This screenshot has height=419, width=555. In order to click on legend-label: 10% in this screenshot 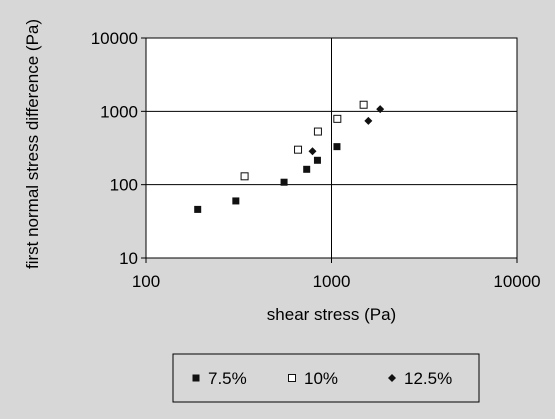, I will do `click(321, 378)`.